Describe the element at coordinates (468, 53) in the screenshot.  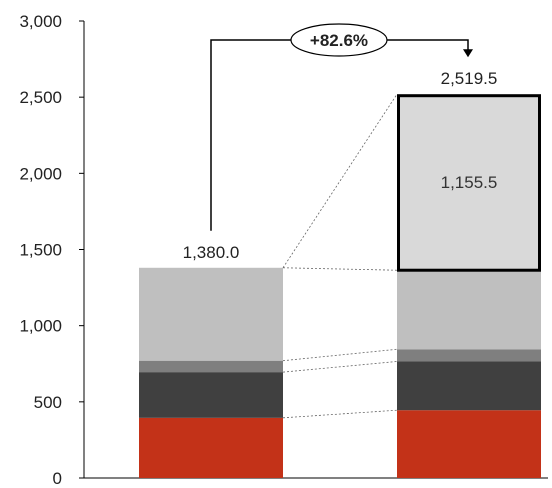
I see `growth-arrowhead` at that location.